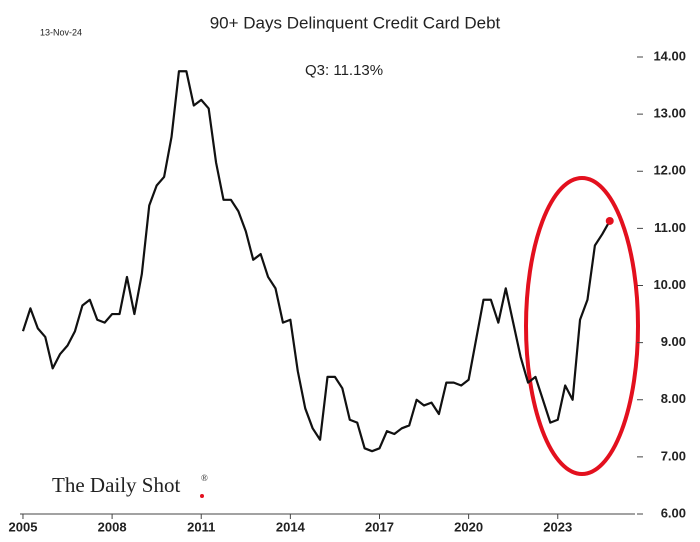 The width and height of the screenshot is (700, 542). Describe the element at coordinates (609, 220) in the screenshot. I see `last-point` at that location.